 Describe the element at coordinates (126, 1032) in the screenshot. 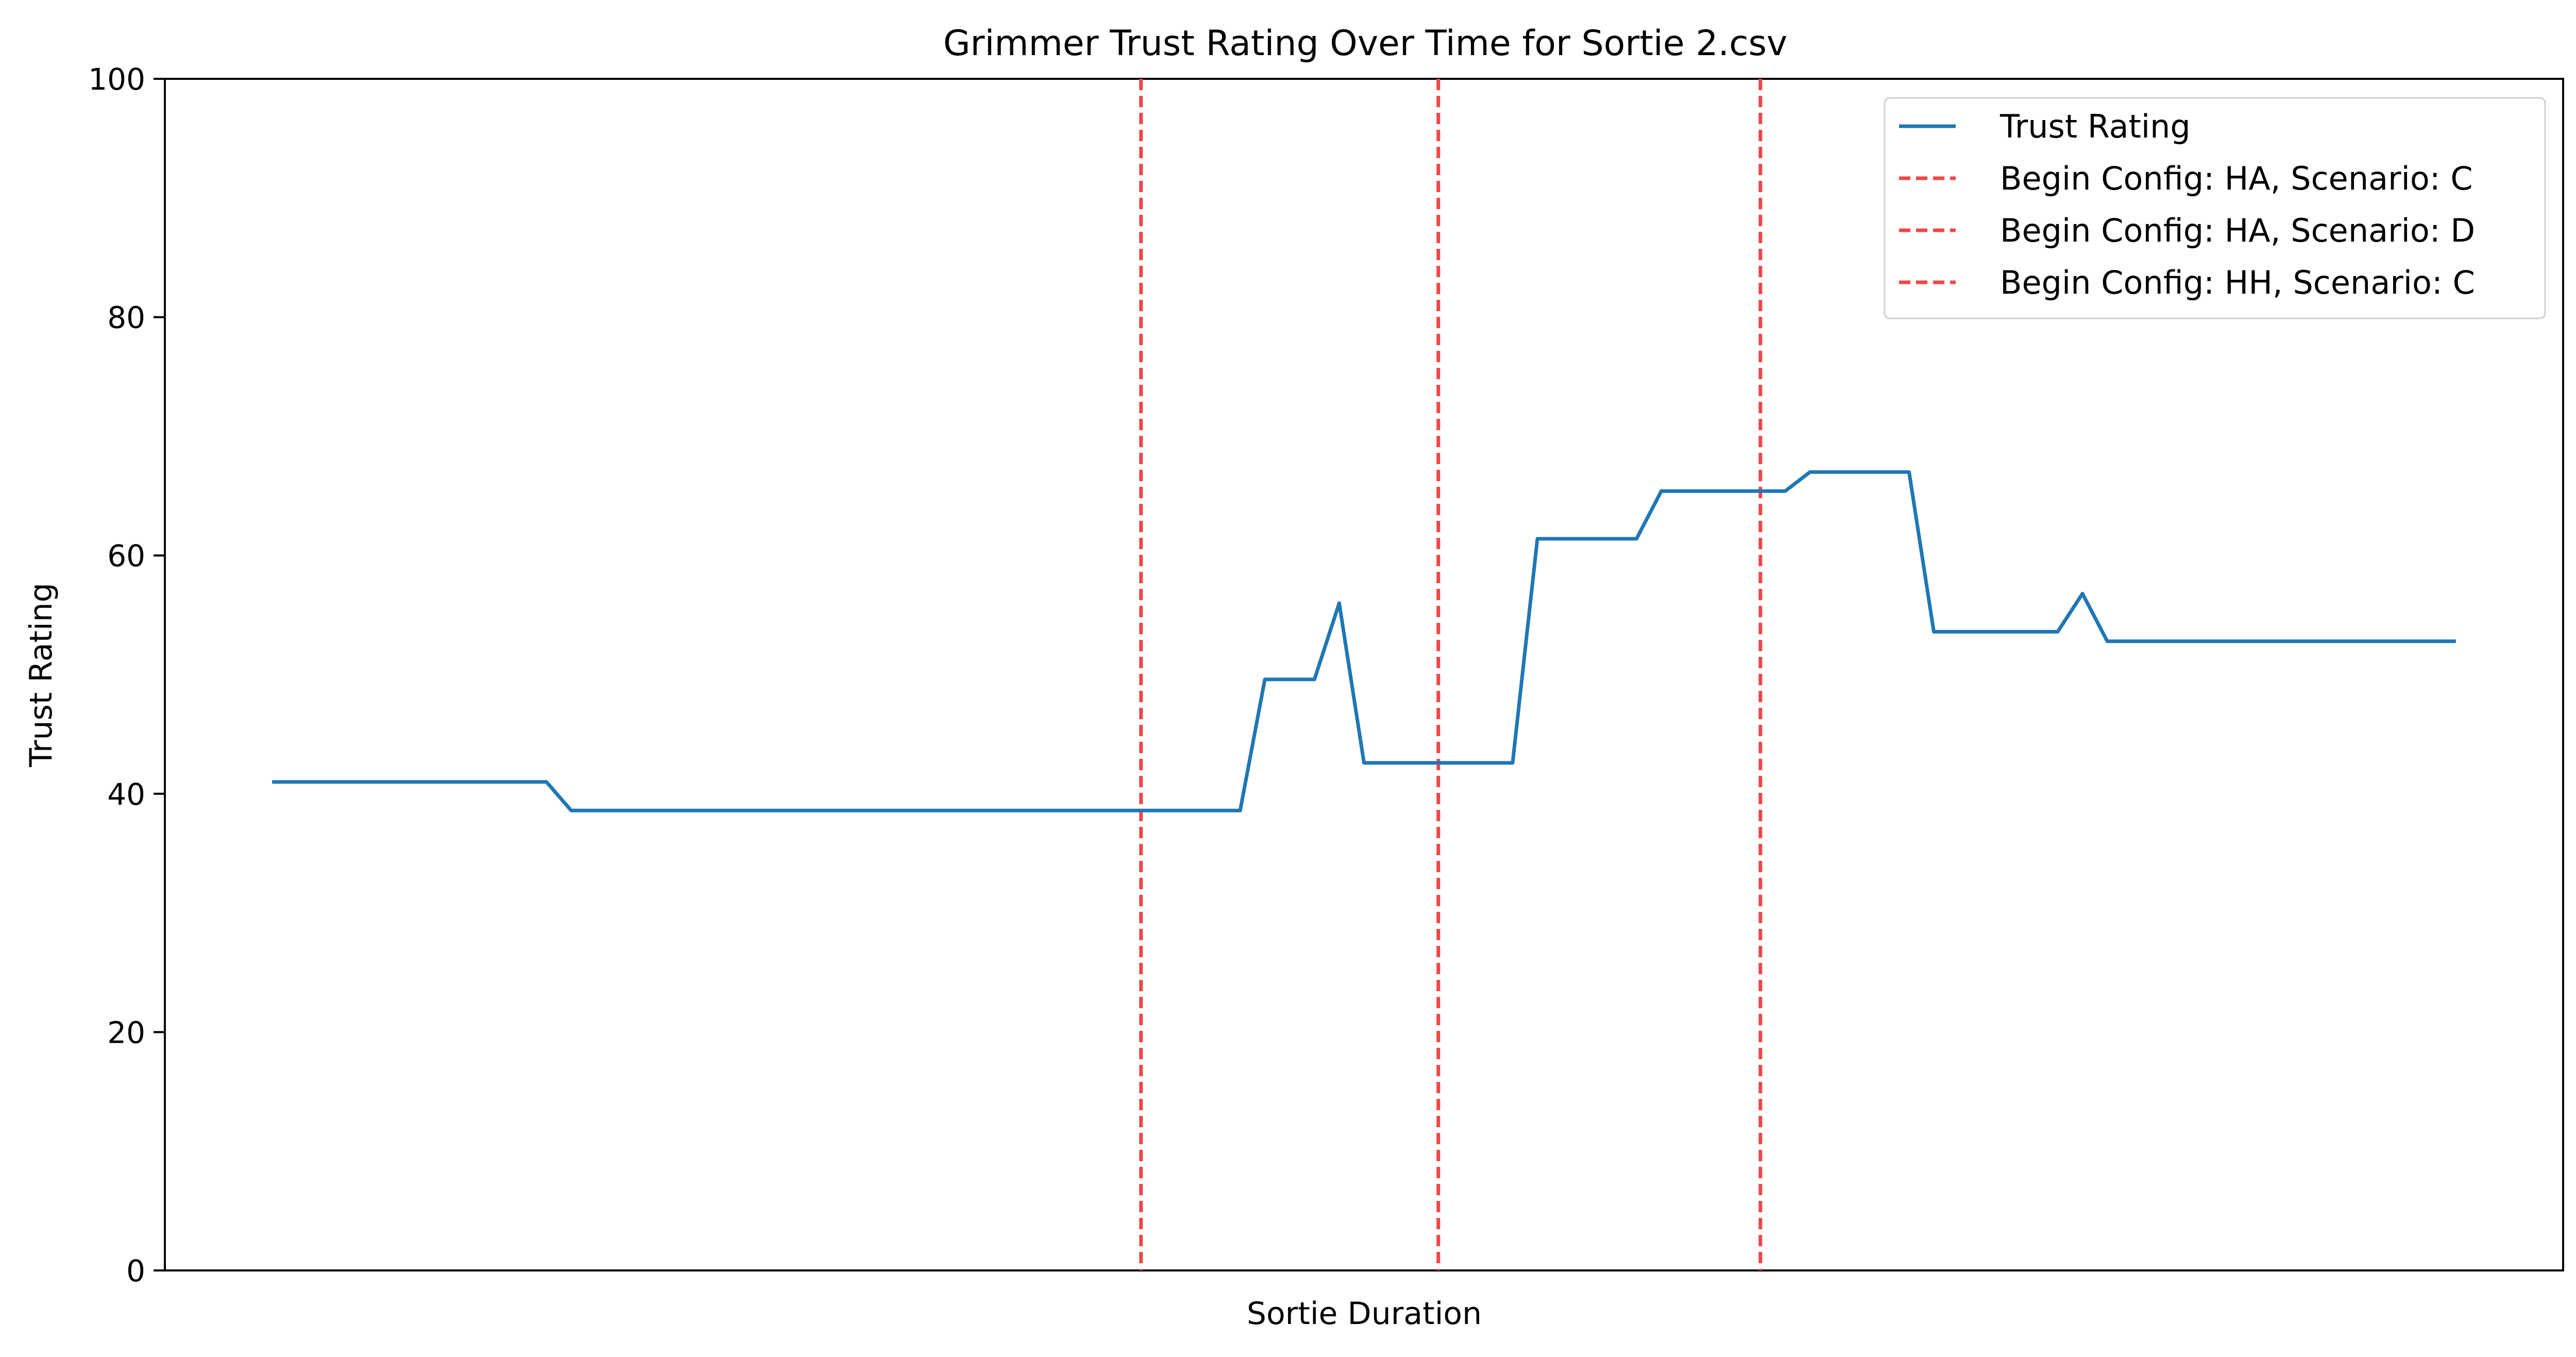

I see `y-tick-label: 20` at that location.